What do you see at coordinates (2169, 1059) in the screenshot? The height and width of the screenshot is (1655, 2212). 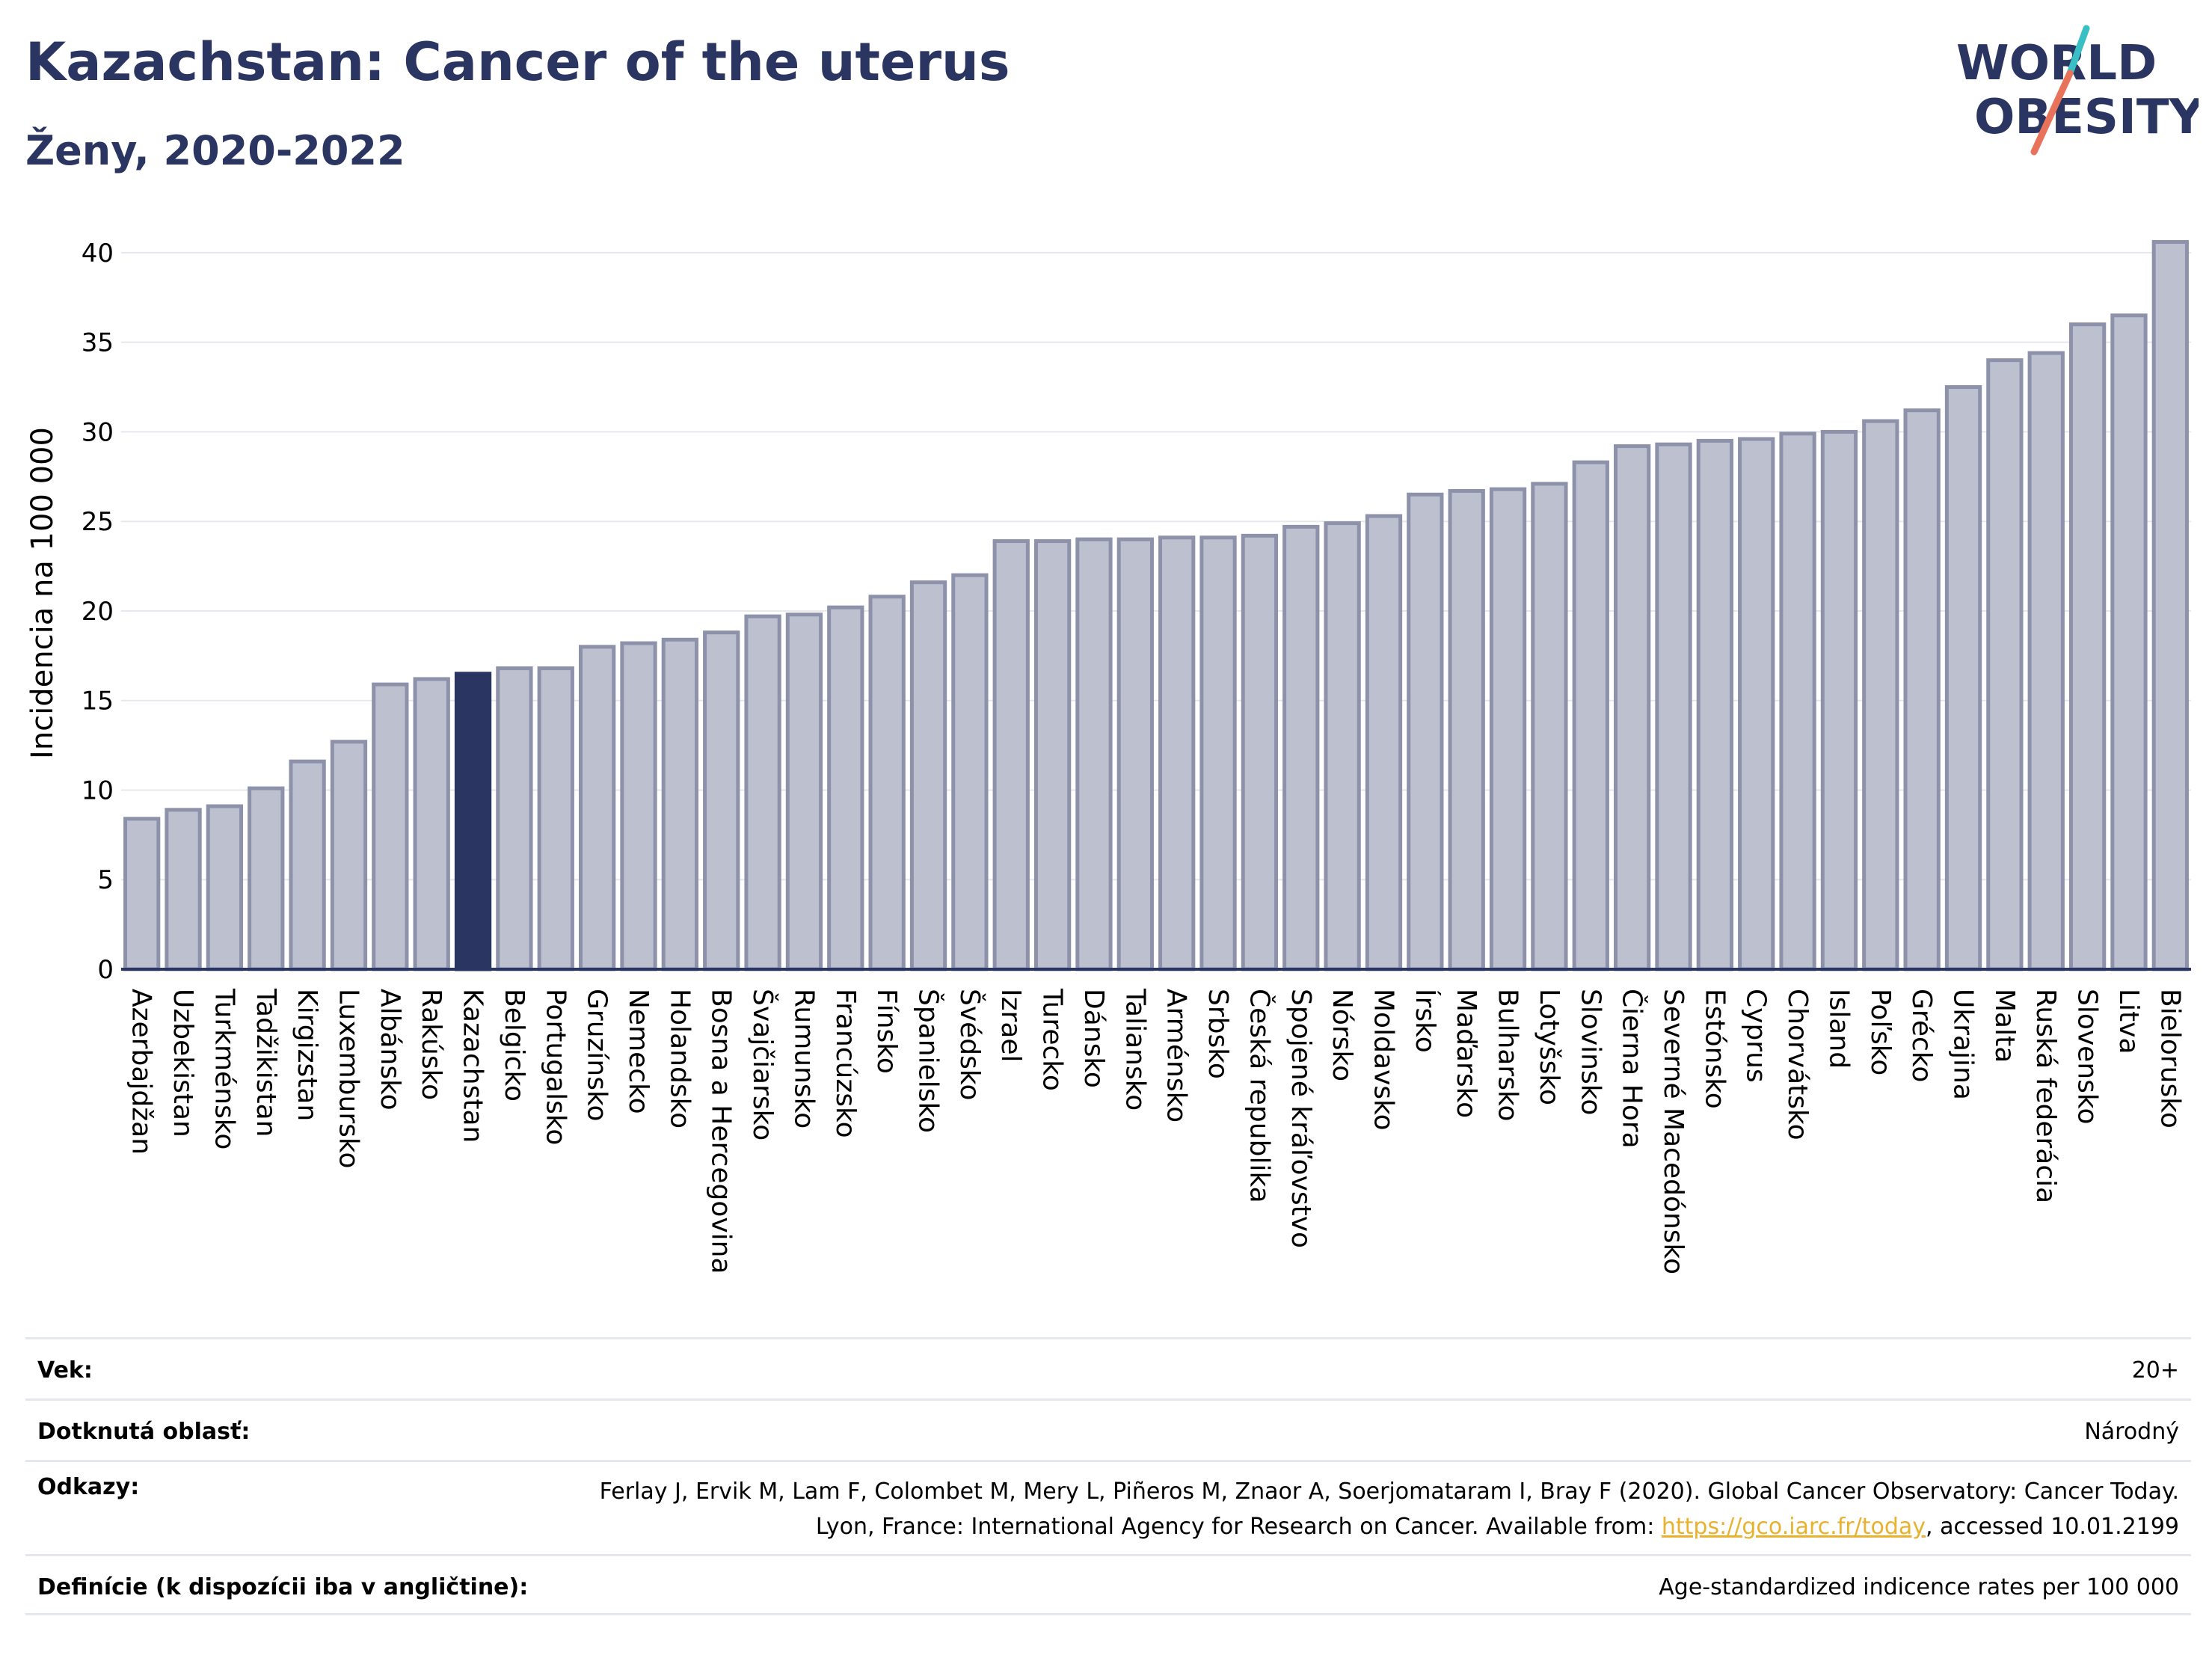 I see `x-tick-label: Bielorusko` at bounding box center [2169, 1059].